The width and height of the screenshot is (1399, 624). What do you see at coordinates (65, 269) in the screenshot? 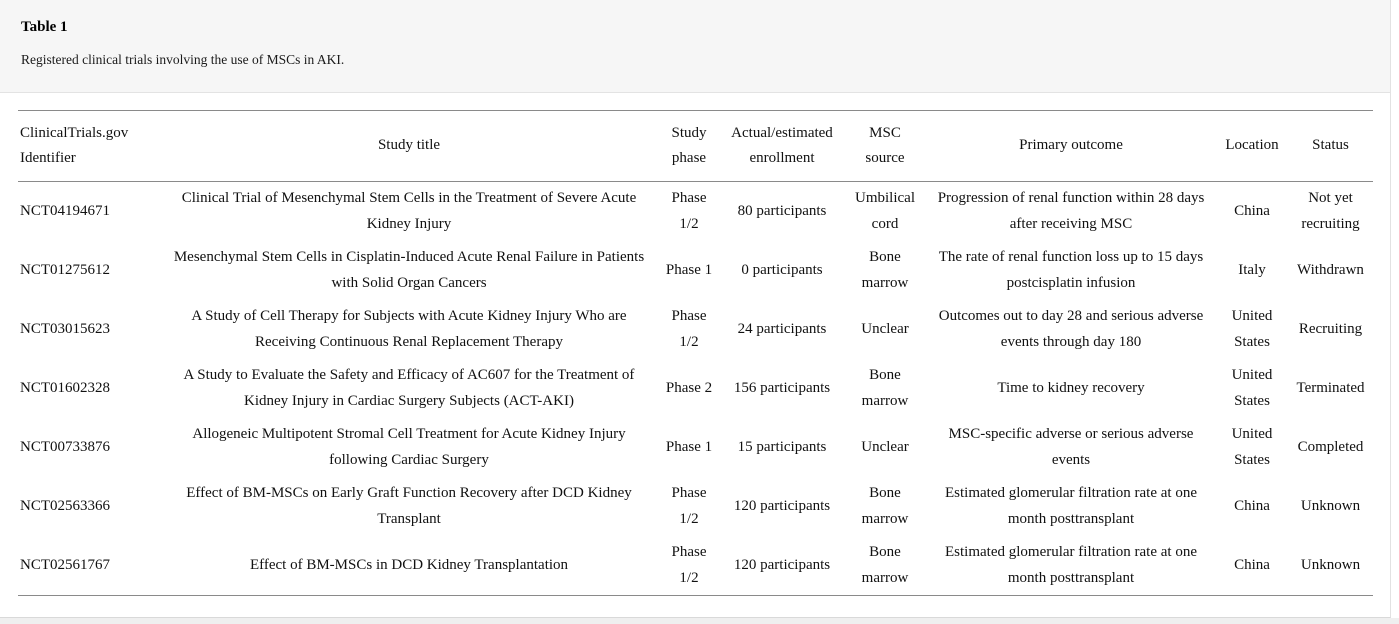
I see `cell-identifier: NCT01275612` at bounding box center [65, 269].